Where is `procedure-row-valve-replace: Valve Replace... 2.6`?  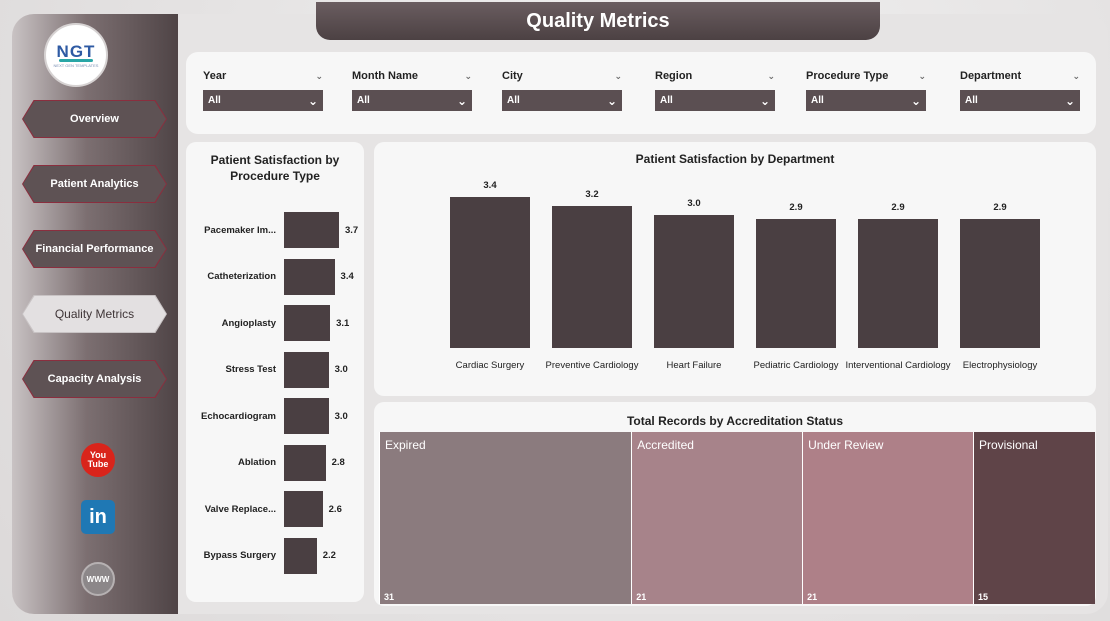
procedure-row-valve-replace: Valve Replace... 2.6 is located at coordinates (275, 509).